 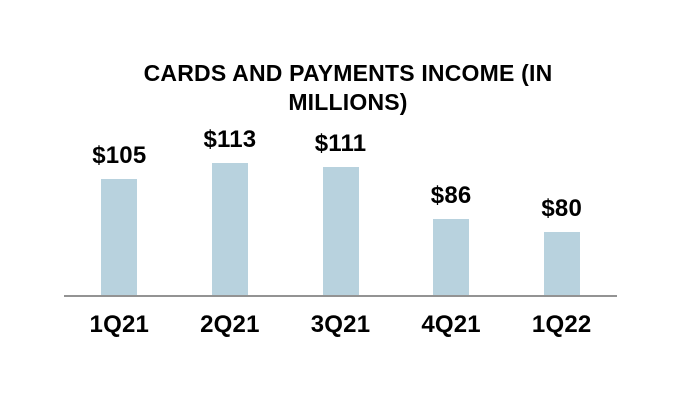 I want to click on value-label-3q21: $111, so click(x=340, y=143).